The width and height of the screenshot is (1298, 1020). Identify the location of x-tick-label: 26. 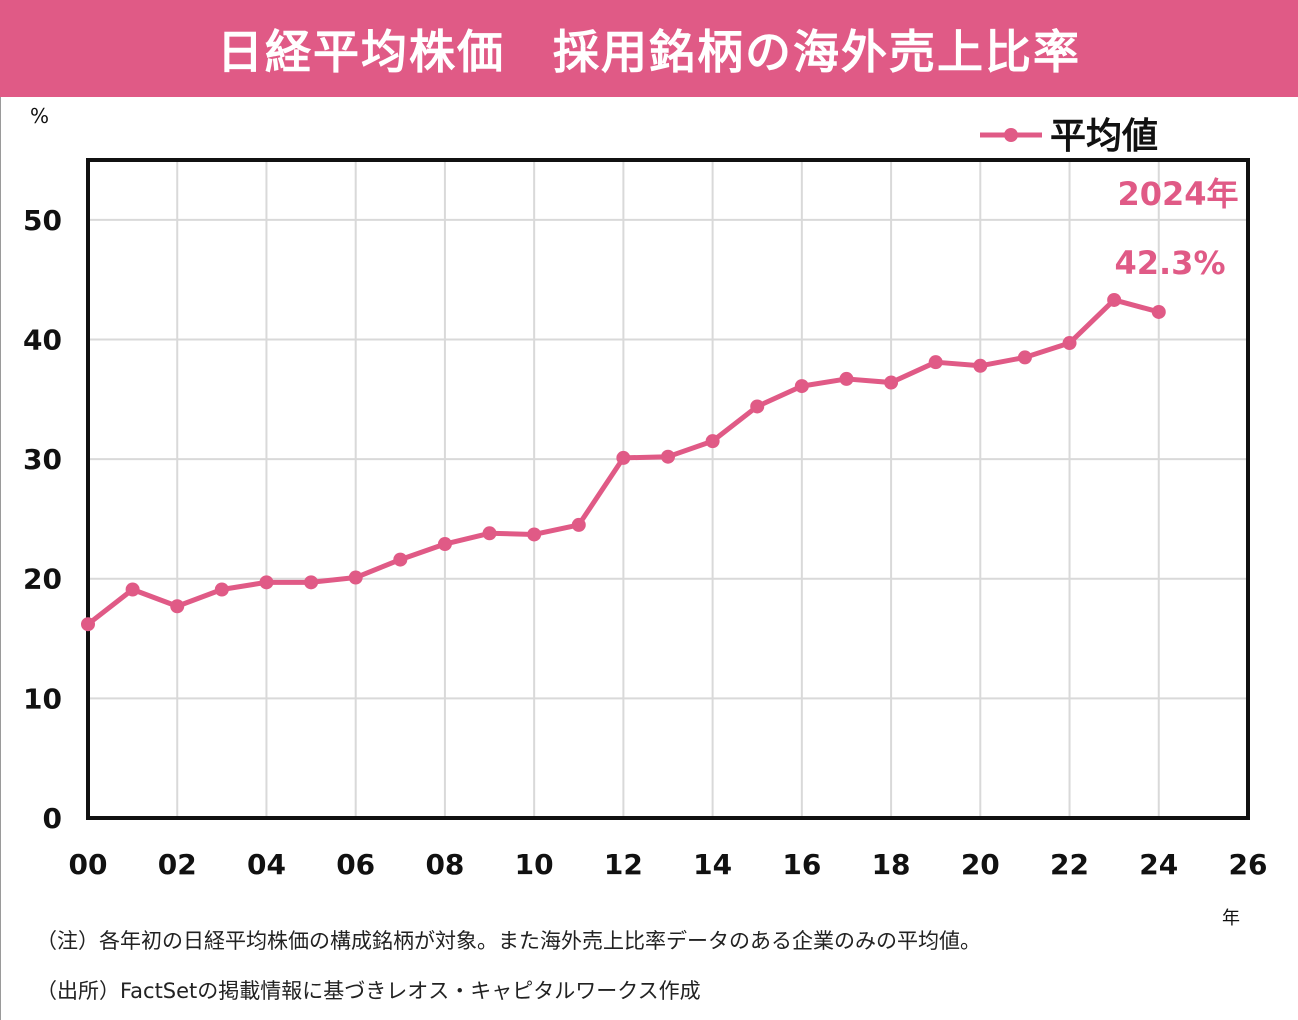
(1248, 864).